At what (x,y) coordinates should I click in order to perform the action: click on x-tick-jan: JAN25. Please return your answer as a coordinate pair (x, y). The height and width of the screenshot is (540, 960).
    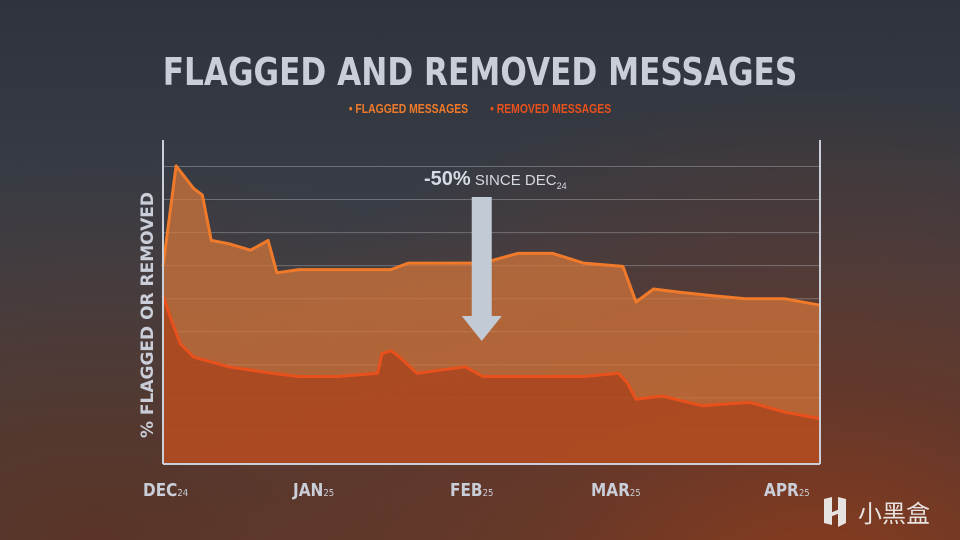
    Looking at the image, I should click on (314, 490).